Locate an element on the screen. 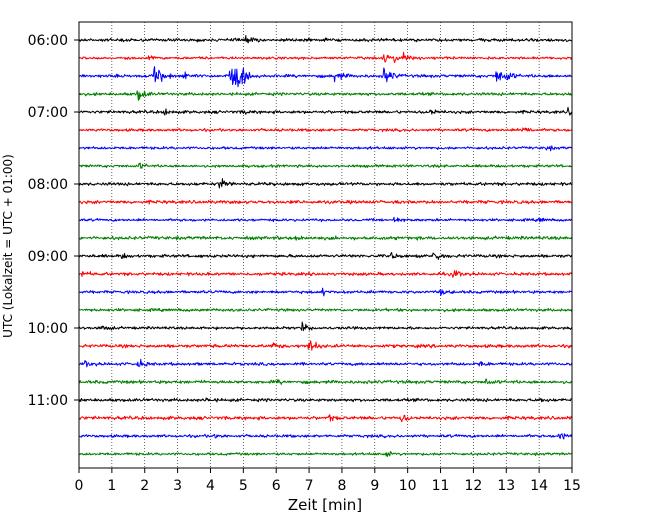 Image resolution: width=650 pixels, height=520 pixels. x-tick-label: 9 is located at coordinates (374, 486).